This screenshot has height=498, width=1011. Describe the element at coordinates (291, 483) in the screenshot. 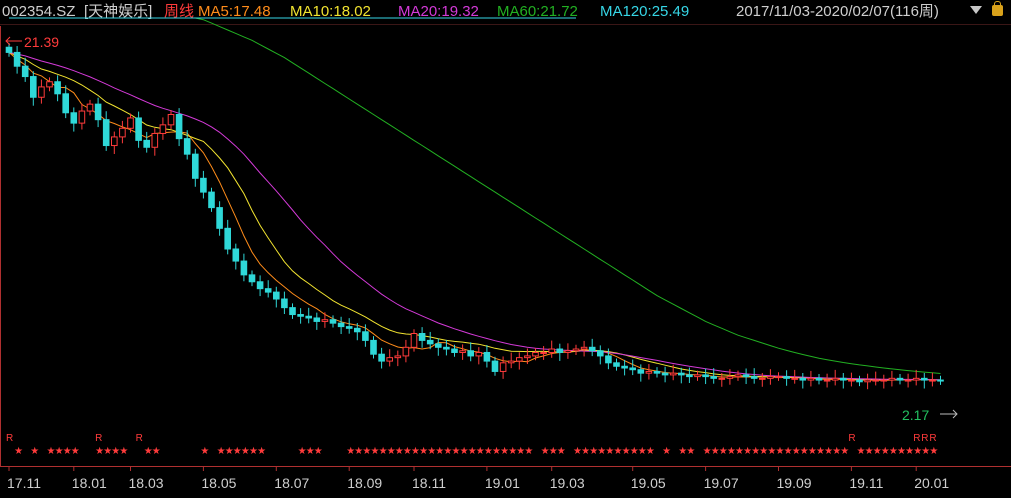

I see `x-tick-label: 18.07` at that location.